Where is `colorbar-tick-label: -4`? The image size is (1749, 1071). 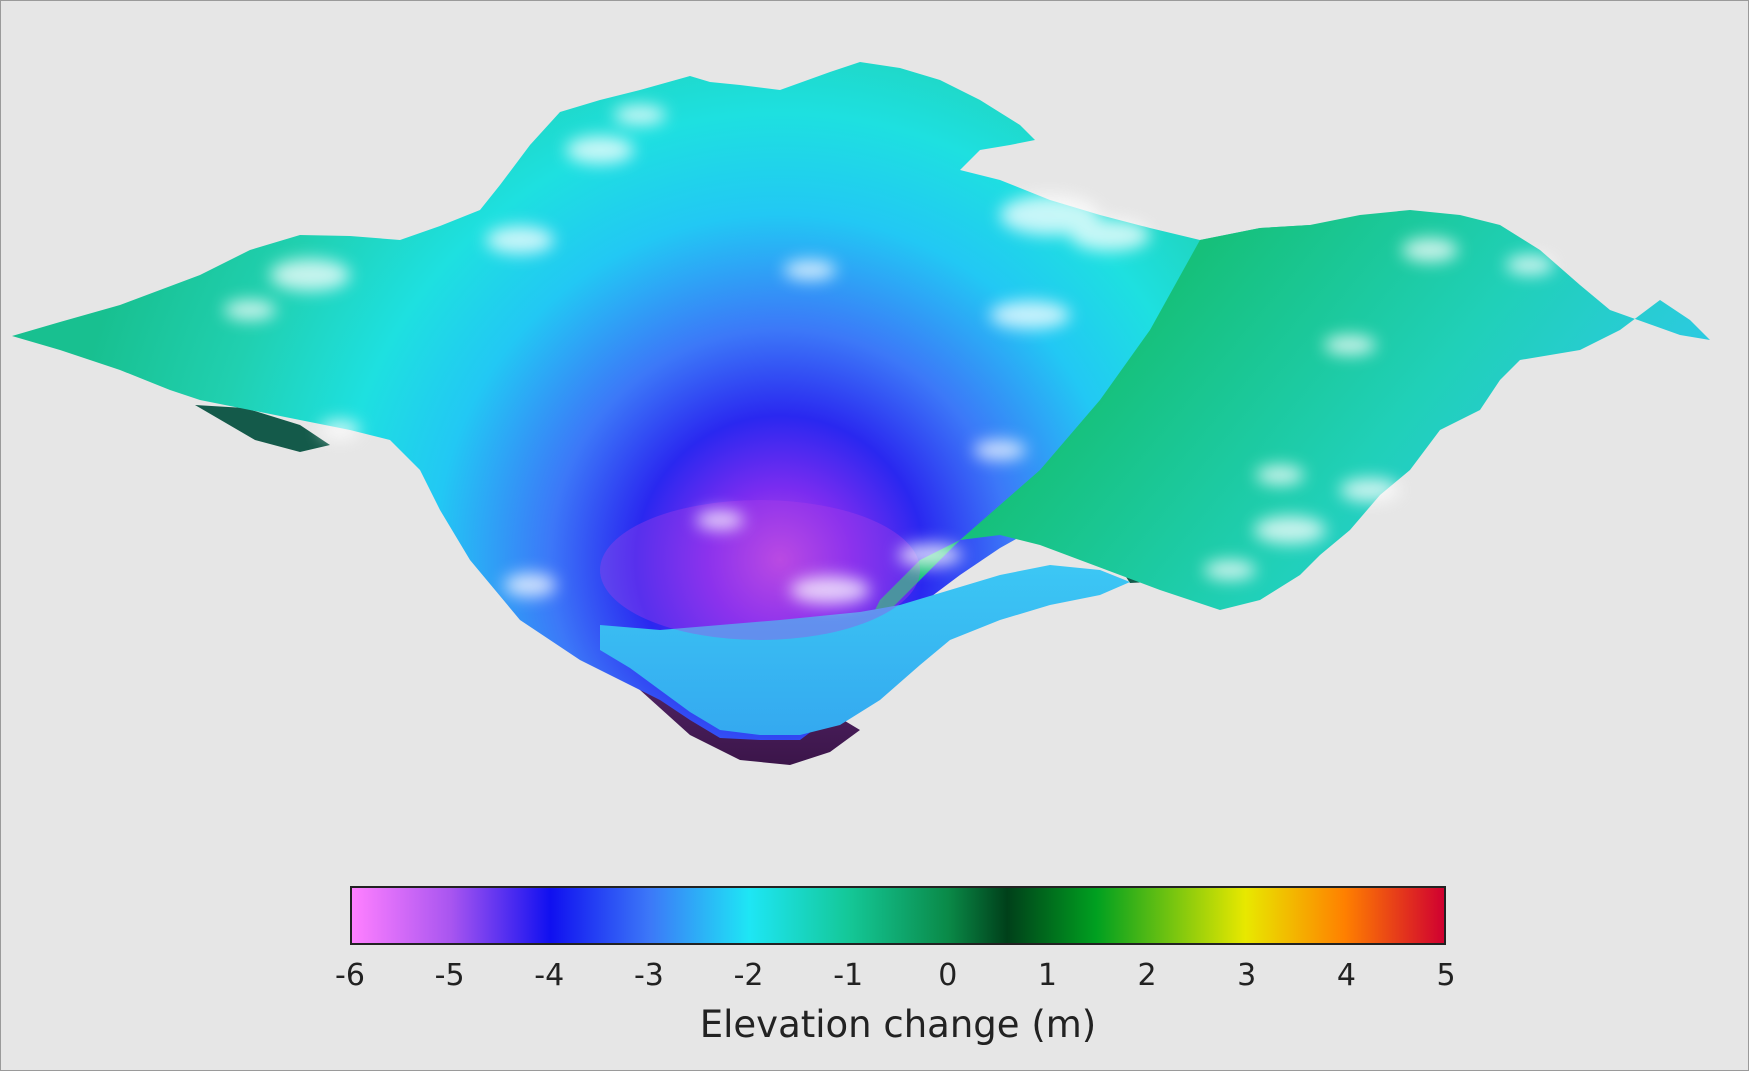 colorbar-tick-label: -4 is located at coordinates (549, 975).